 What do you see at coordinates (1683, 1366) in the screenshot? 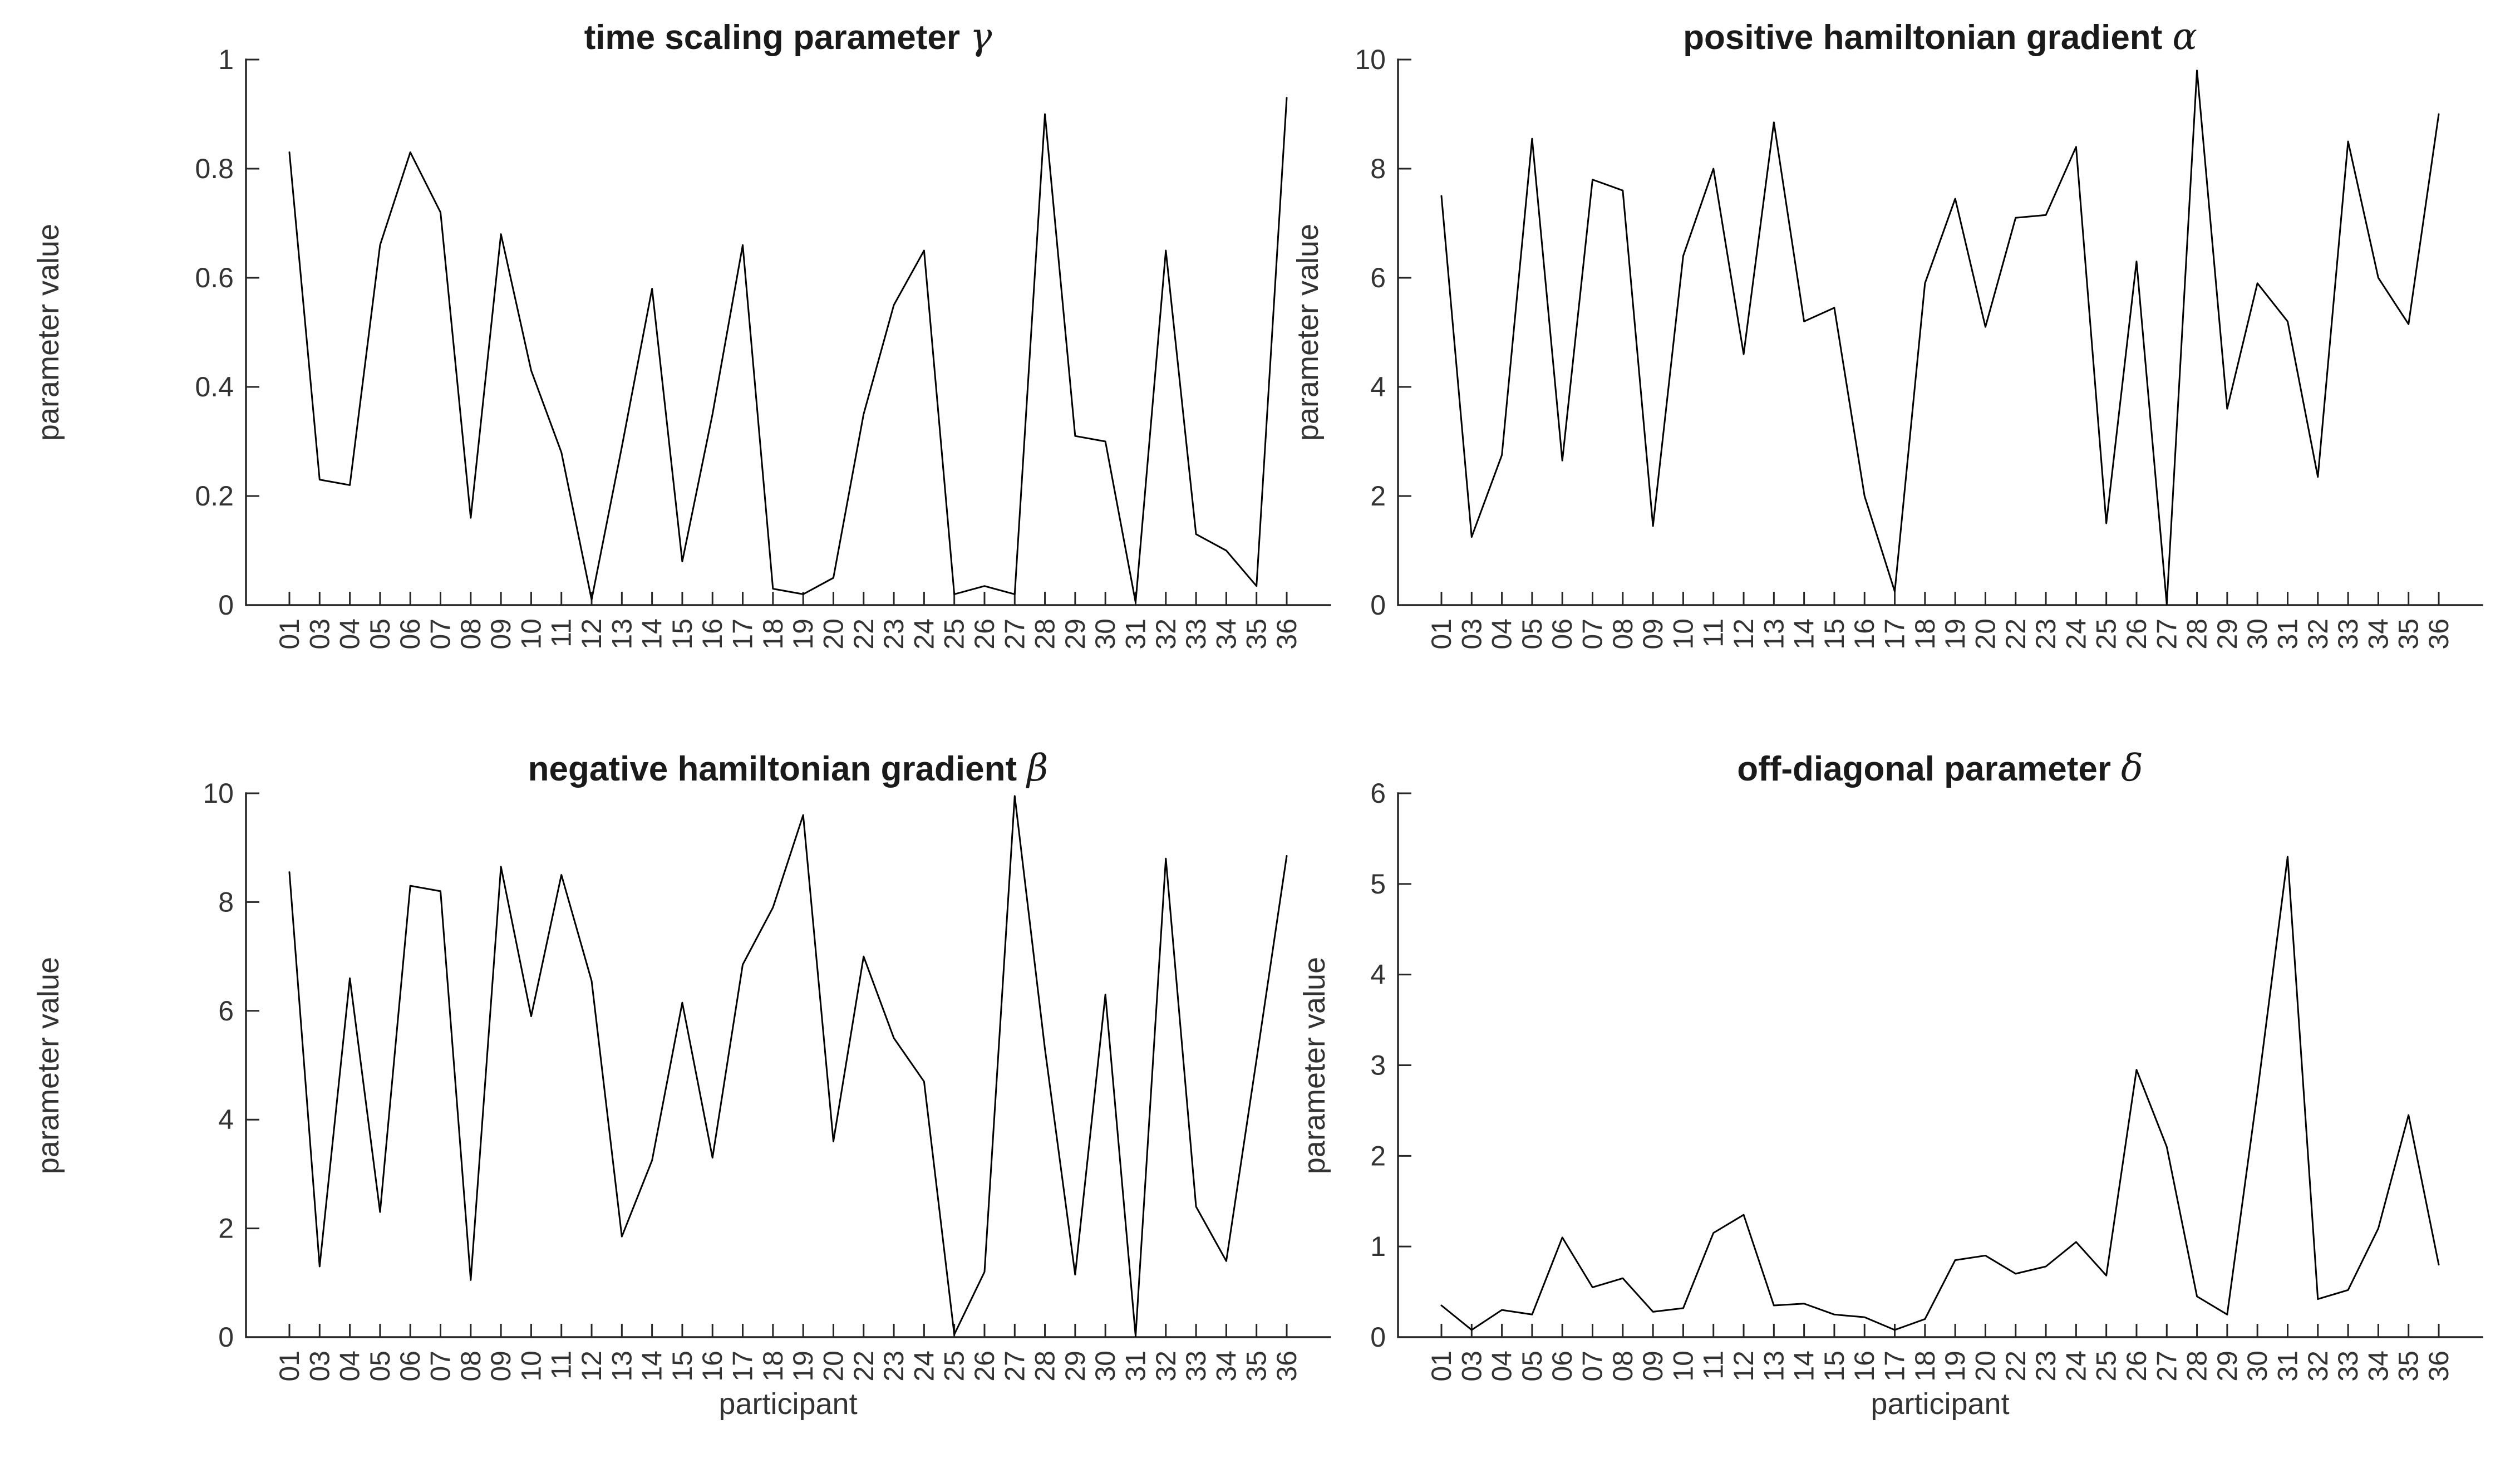
I see `x-tick-label: 10` at bounding box center [1683, 1366].